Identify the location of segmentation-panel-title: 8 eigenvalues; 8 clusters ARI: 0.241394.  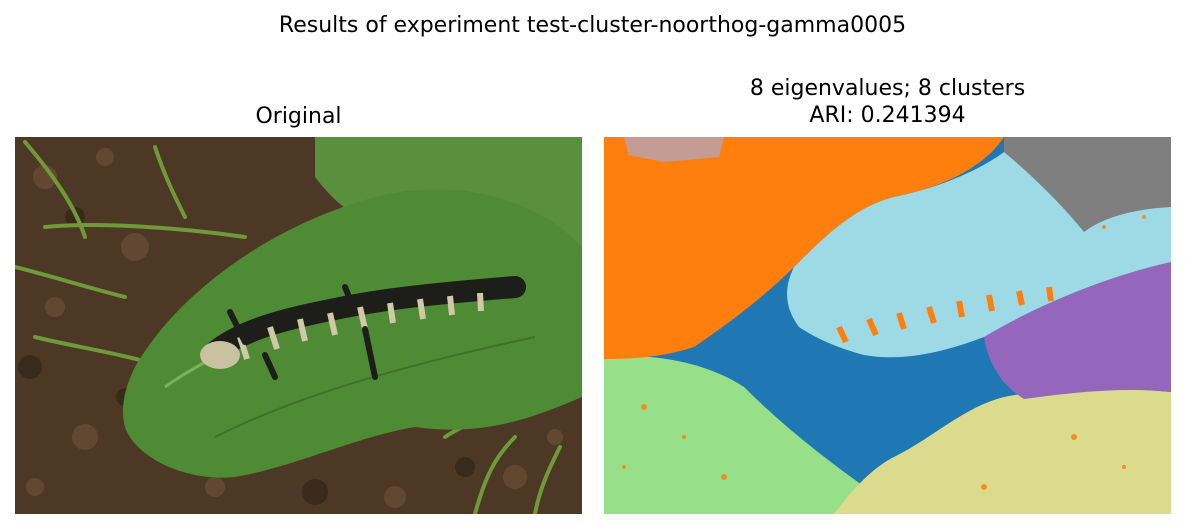
(887, 102).